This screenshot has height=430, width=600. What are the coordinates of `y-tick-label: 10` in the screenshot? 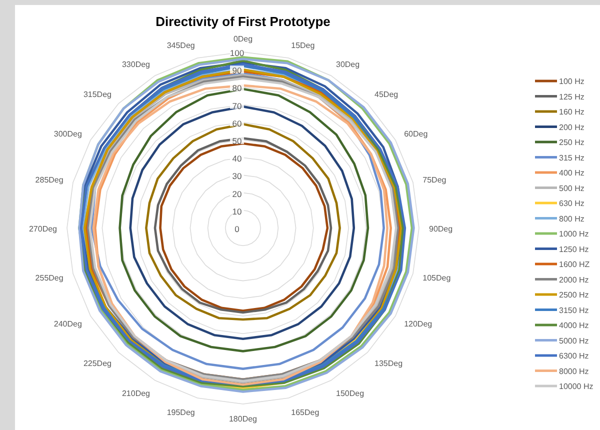 It's located at (237, 211).